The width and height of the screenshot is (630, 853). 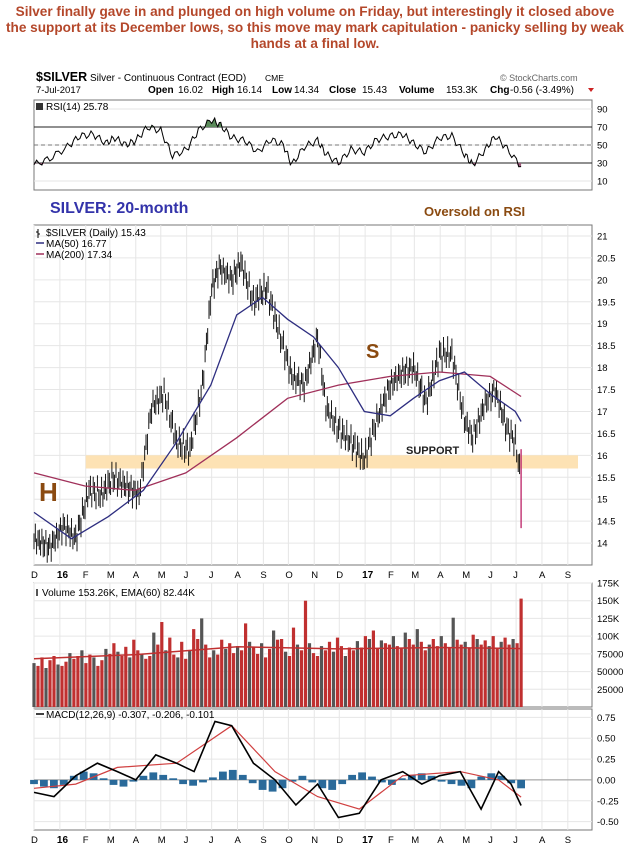 What do you see at coordinates (274, 78) in the screenshot?
I see `header-exchange: CME` at bounding box center [274, 78].